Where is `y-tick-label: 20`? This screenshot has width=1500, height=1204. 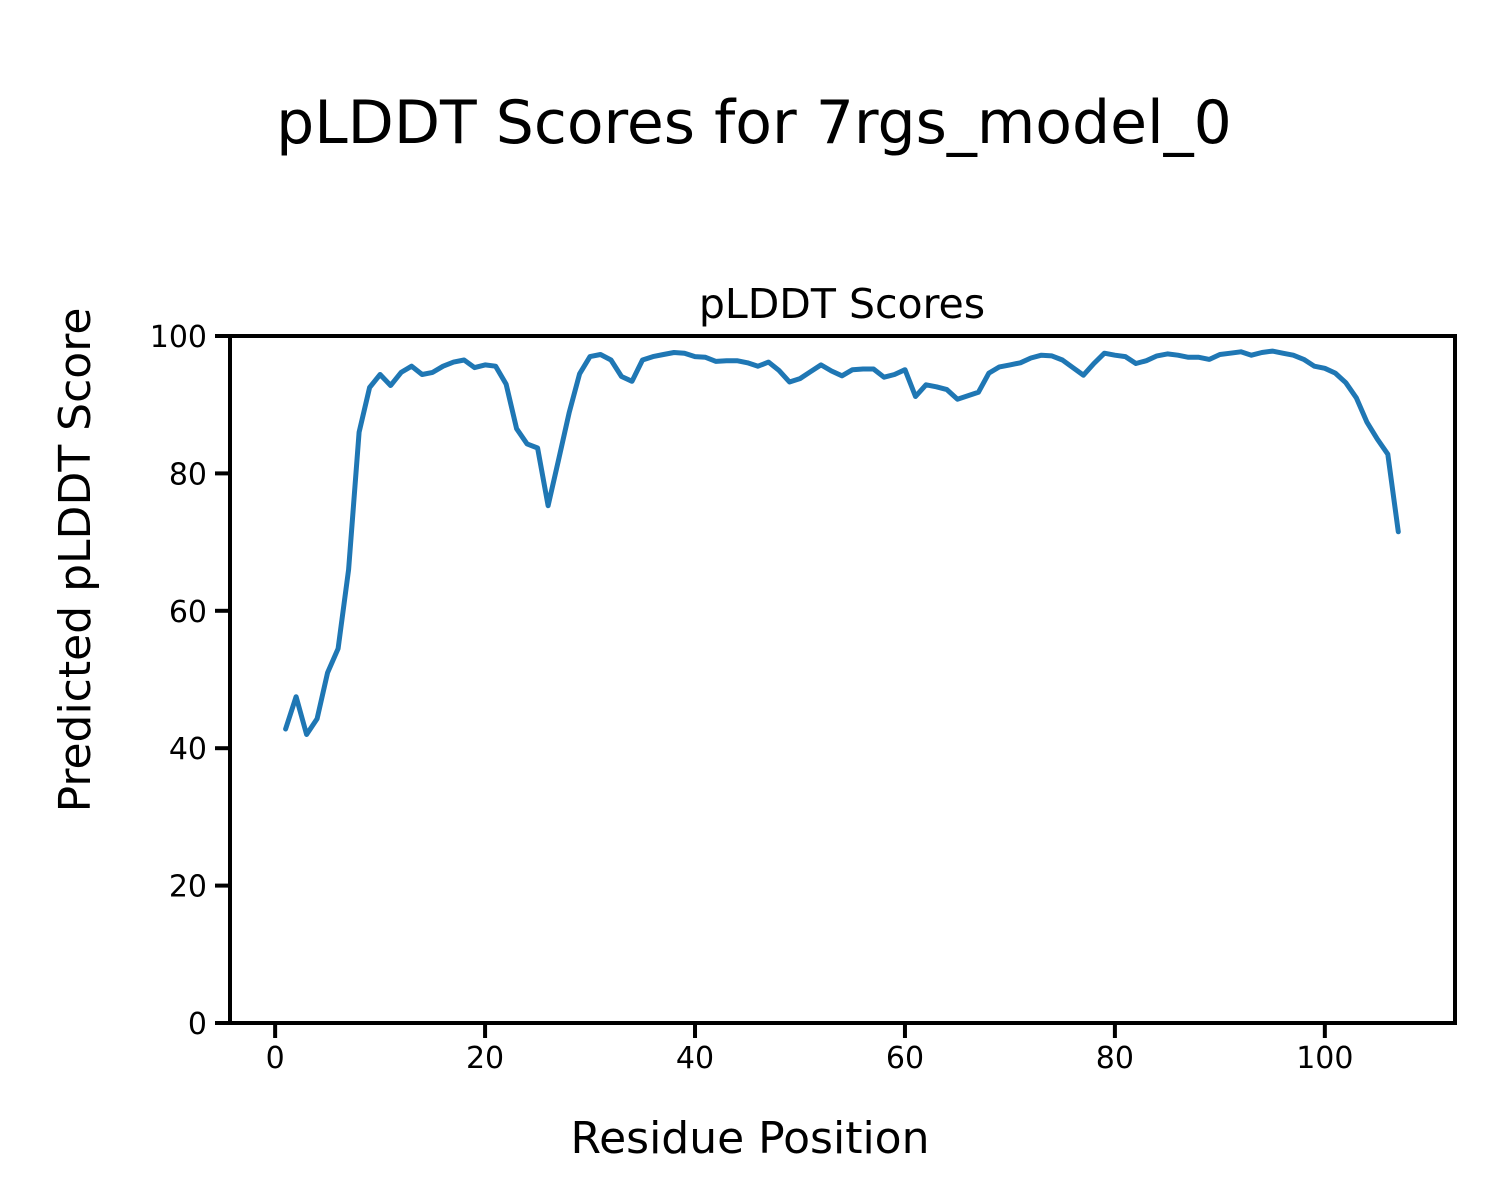
y-tick-label: 20 is located at coordinates (188, 887).